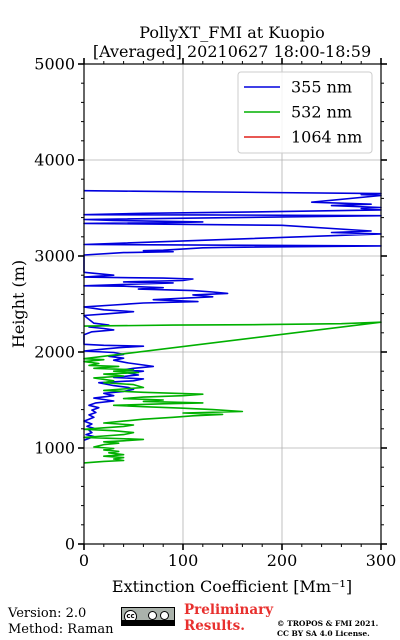 The width and height of the screenshot is (400, 640). I want to click on preliminary-line-2: Results., so click(214, 626).